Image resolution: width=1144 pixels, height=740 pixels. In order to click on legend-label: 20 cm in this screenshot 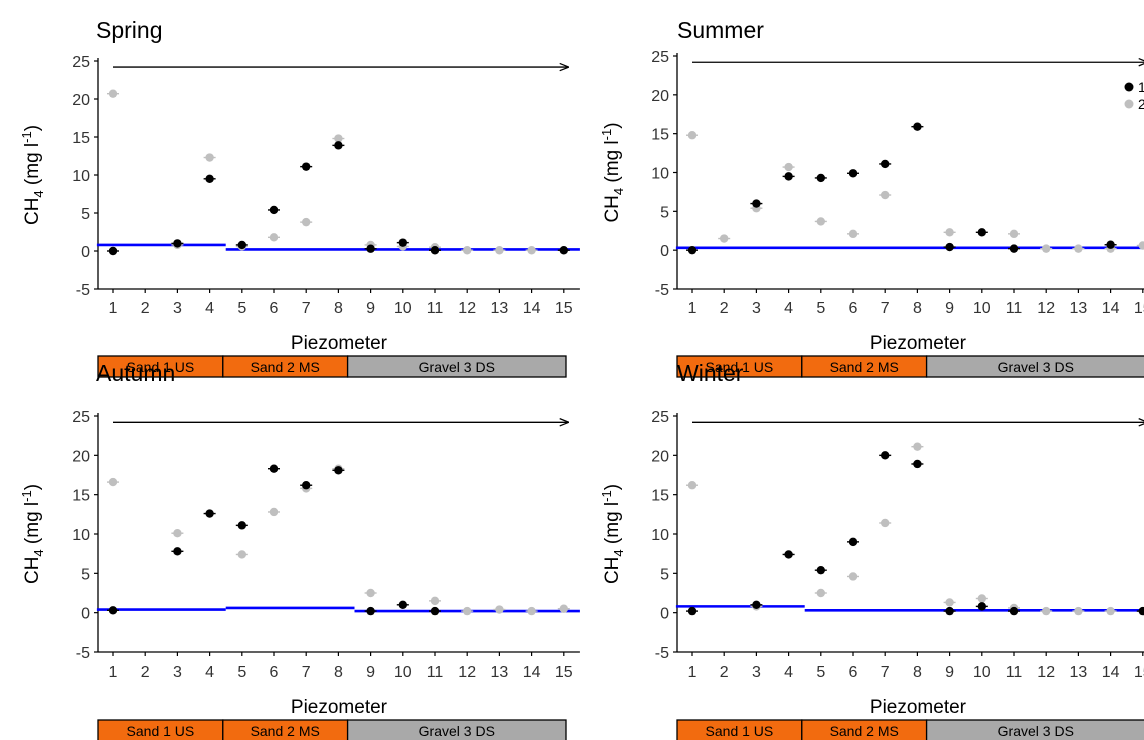, I will do `click(1141, 104)`.